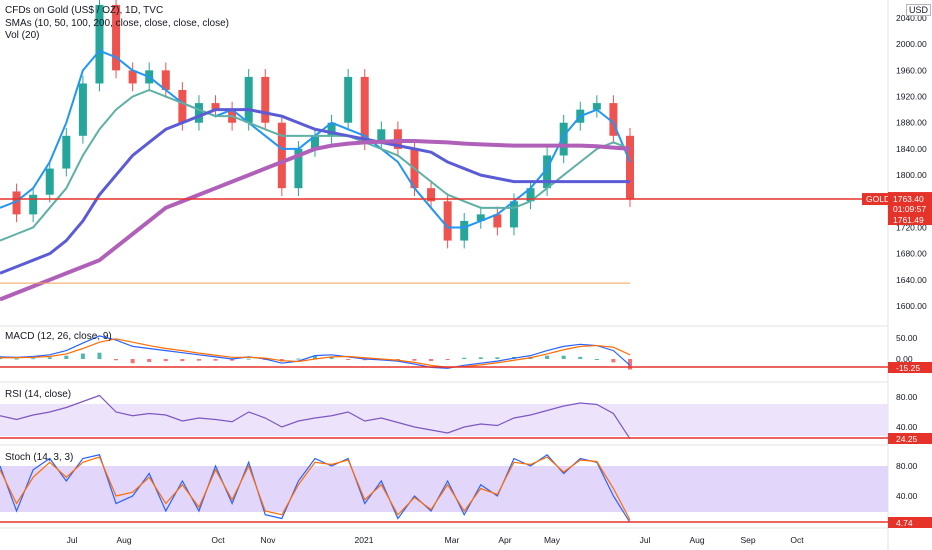 Image resolution: width=932 pixels, height=550 pixels. I want to click on macd-line, so click(315, 352).